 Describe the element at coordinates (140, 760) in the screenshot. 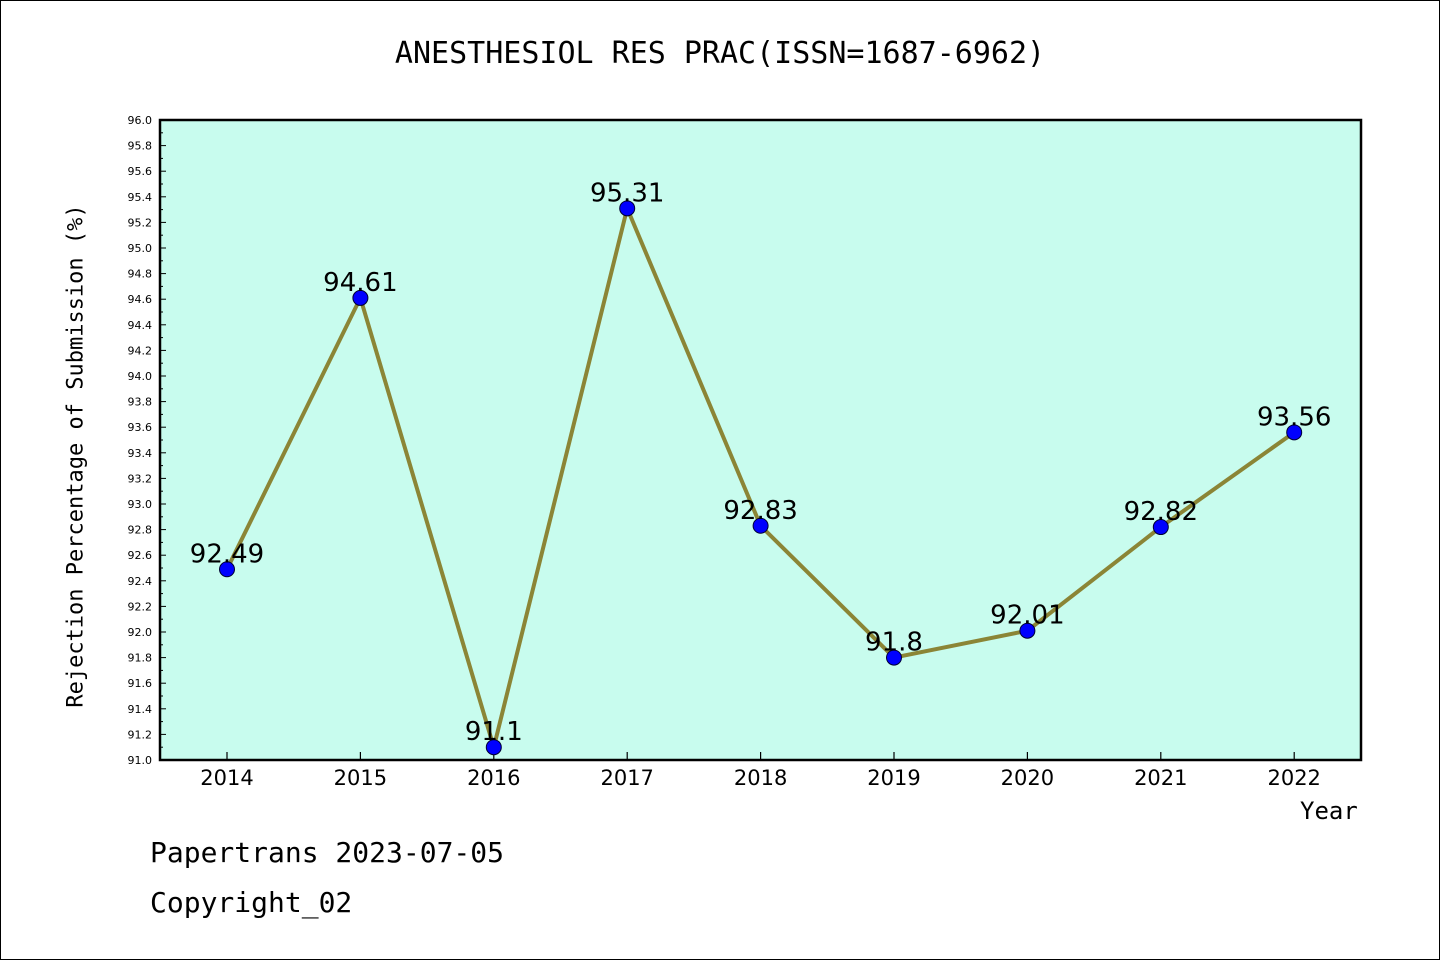

I see `y-tick-label: 91.0` at that location.